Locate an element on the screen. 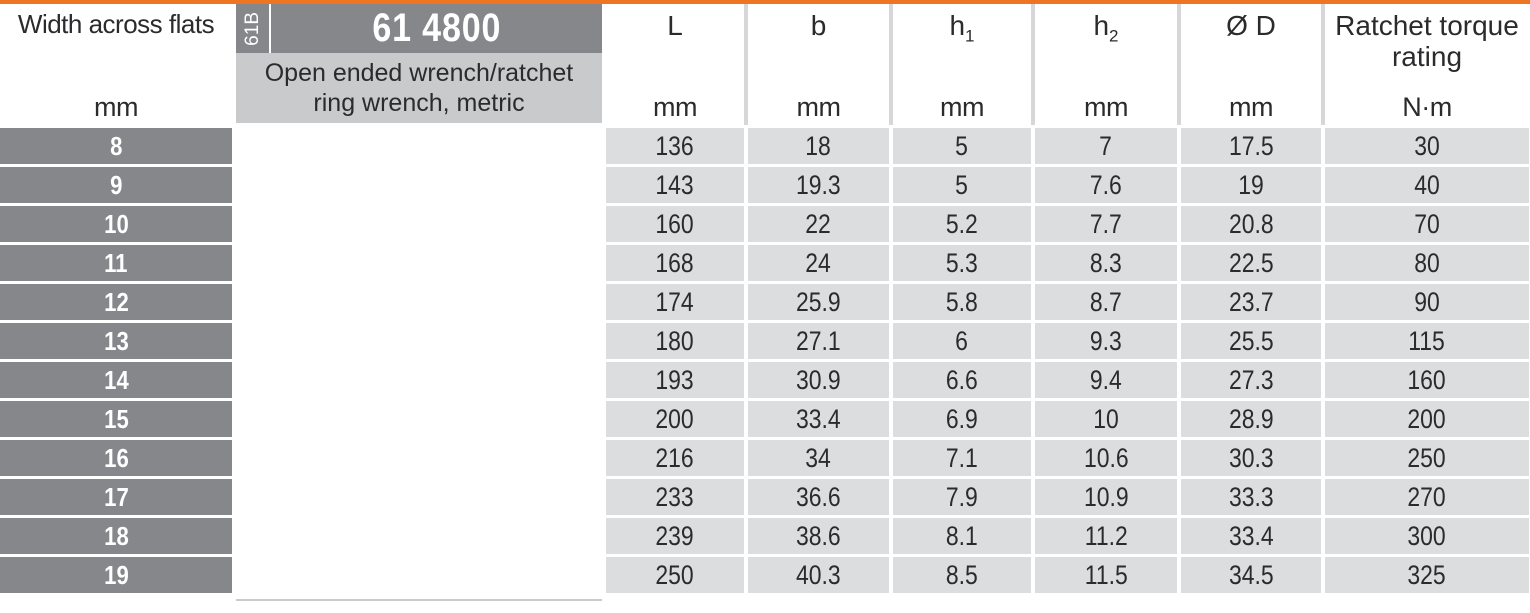 The height and width of the screenshot is (613, 1530). value-cell-L: 250 is located at coordinates (675, 575).